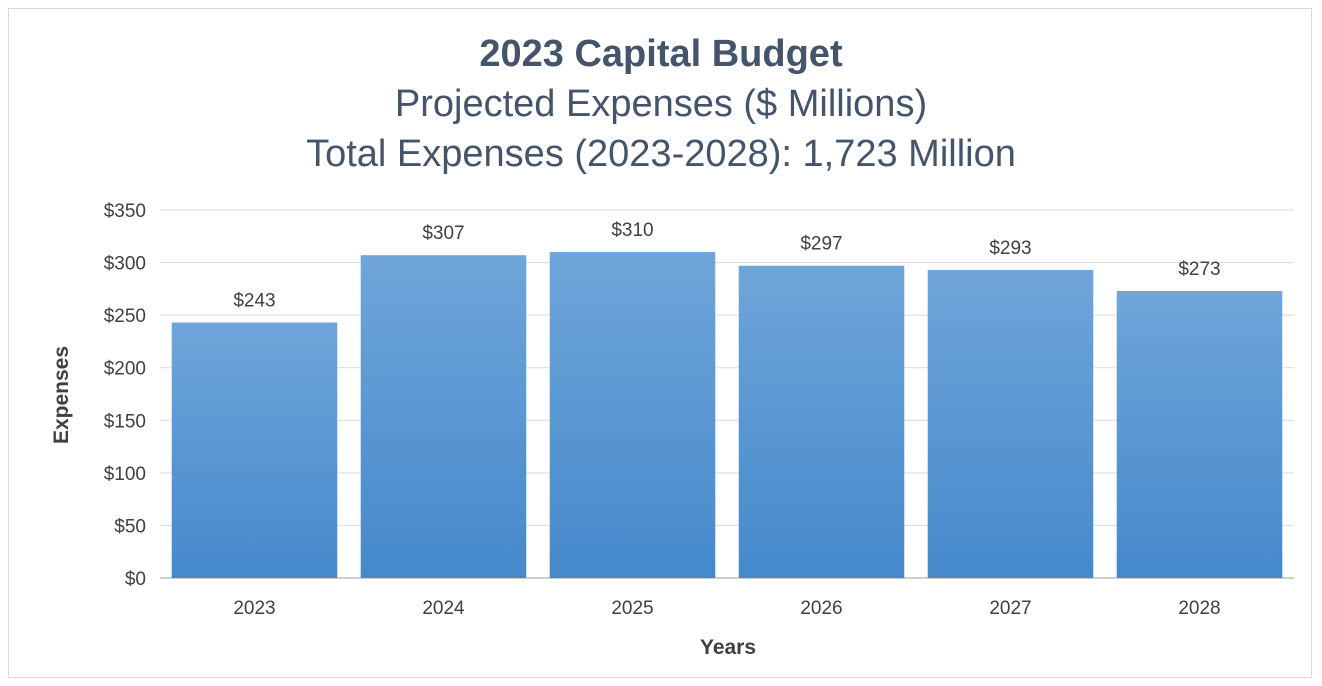 Image resolution: width=1322 pixels, height=686 pixels. Describe the element at coordinates (130, 526) in the screenshot. I see `y-tick-label: $50` at that location.